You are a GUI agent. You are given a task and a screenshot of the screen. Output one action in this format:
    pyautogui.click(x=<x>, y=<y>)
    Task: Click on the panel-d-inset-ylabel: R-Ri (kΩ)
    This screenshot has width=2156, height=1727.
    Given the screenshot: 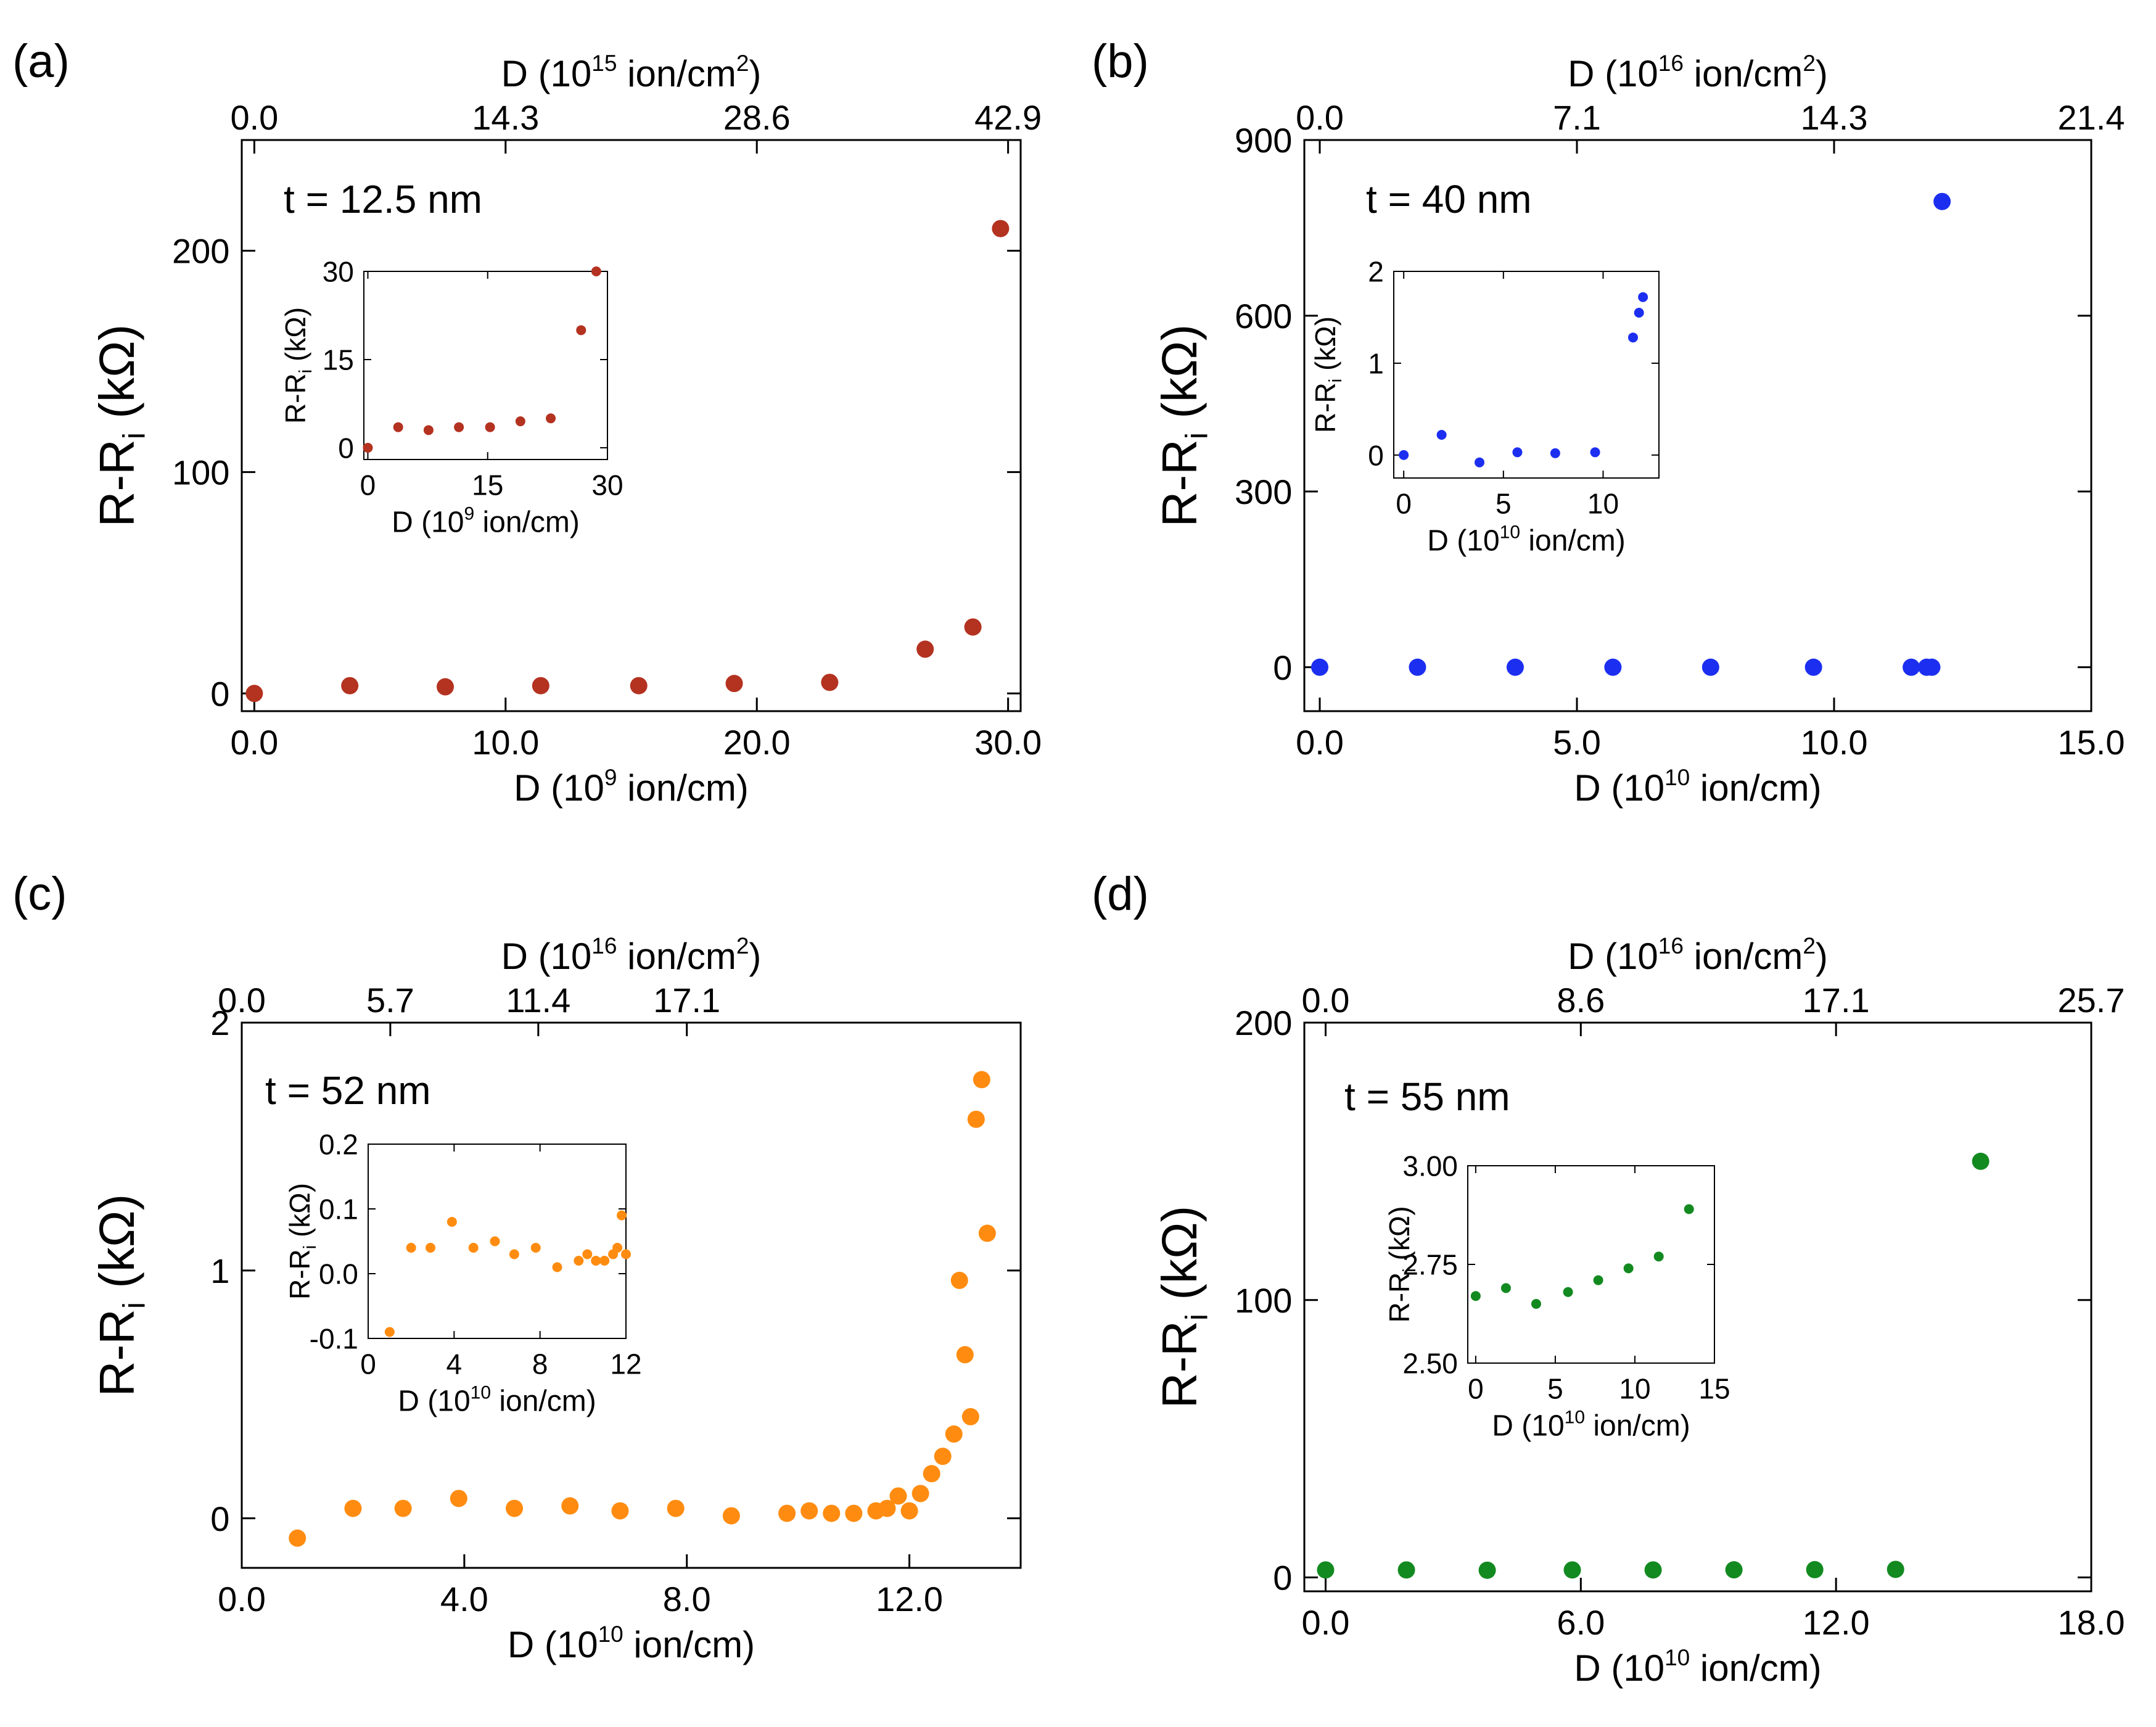 What is the action you would take?
    pyautogui.click(x=1401, y=1264)
    